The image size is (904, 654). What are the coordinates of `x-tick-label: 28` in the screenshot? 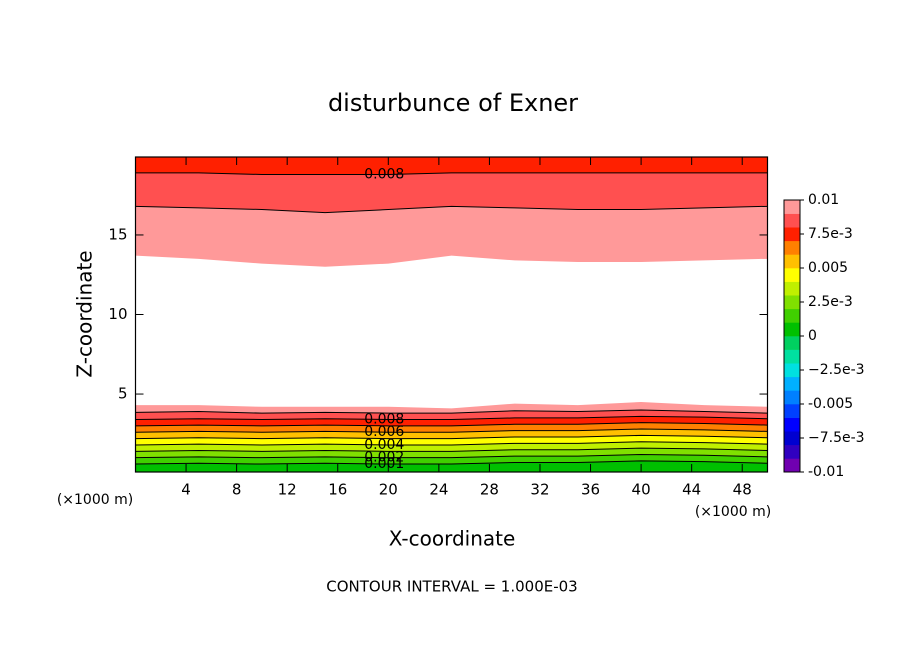 It's located at (489, 490).